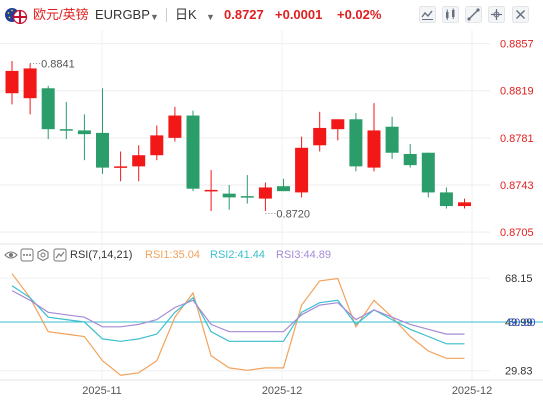  I want to click on indicator-name: RSI(7,14,21), so click(101, 255).